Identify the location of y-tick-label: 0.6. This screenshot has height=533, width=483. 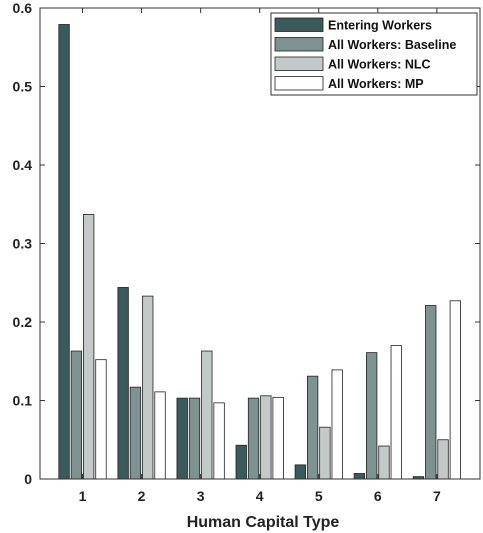
(23, 8).